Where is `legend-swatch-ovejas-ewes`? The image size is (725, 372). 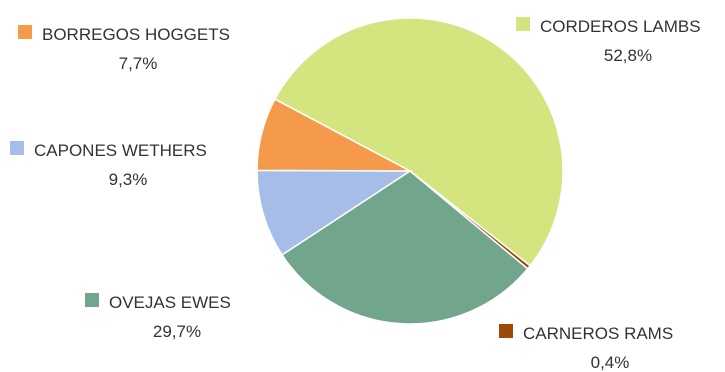 legend-swatch-ovejas-ewes is located at coordinates (92, 300).